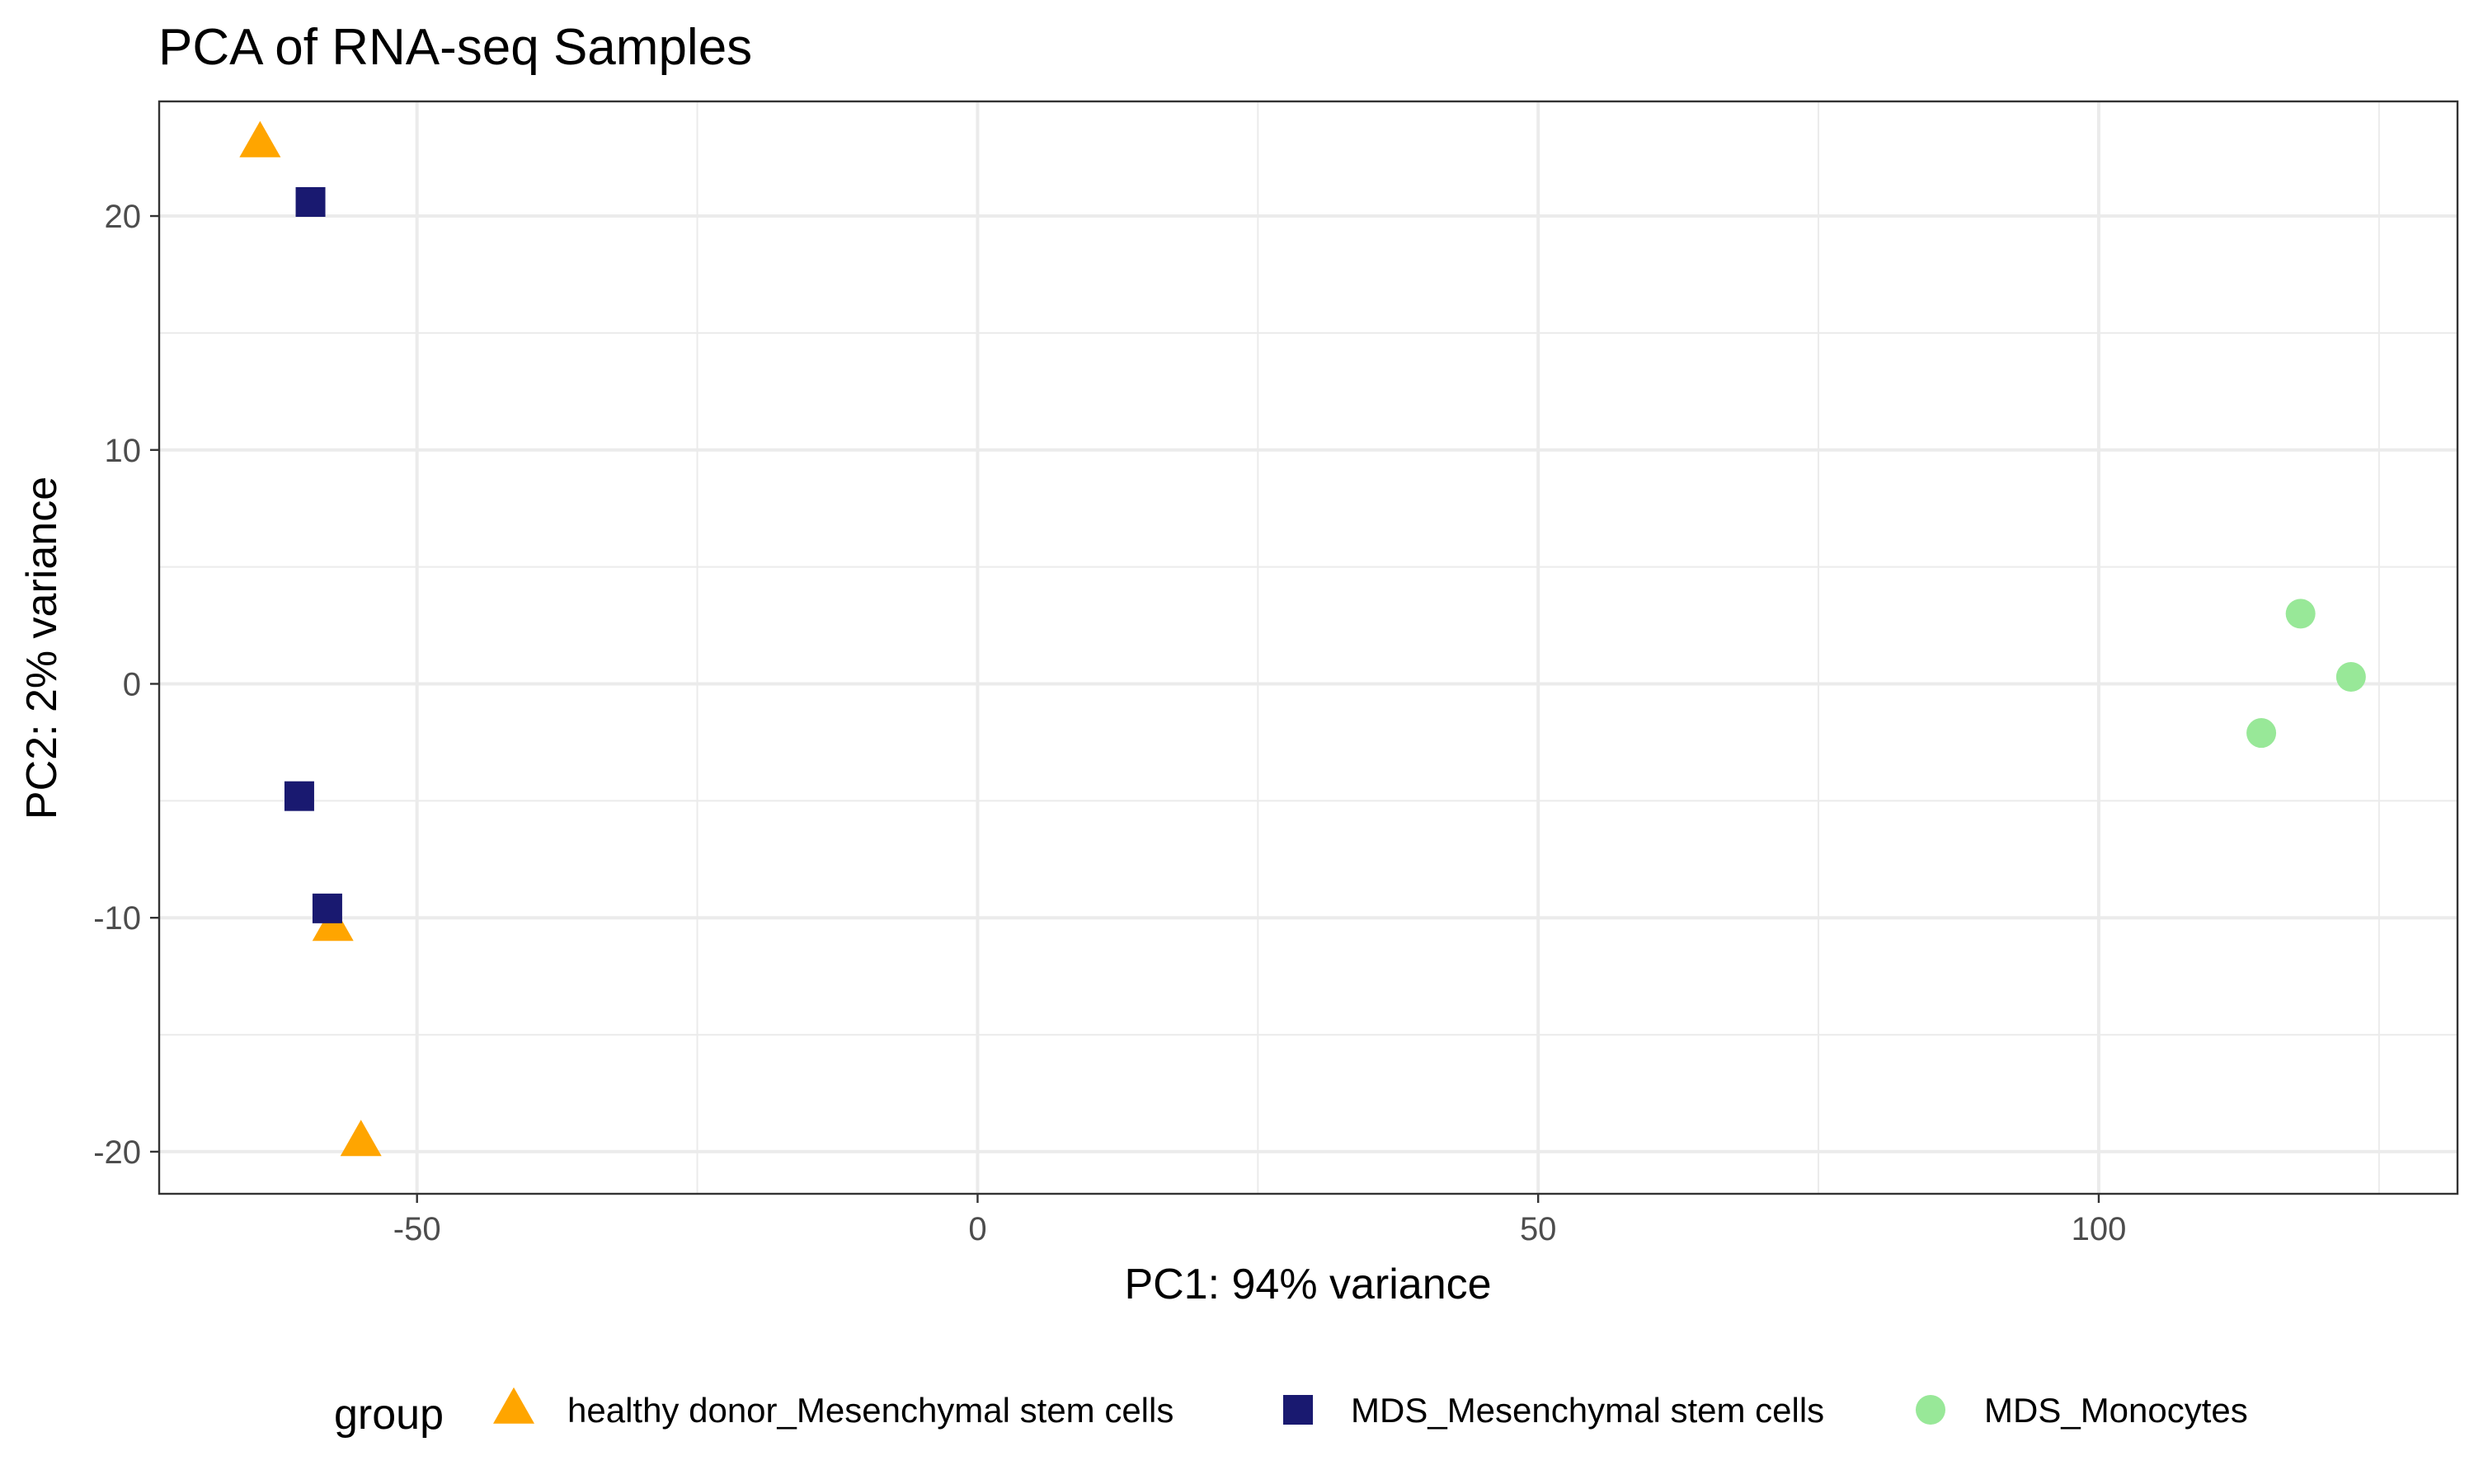 The height and width of the screenshot is (1484, 2474). What do you see at coordinates (417, 1229) in the screenshot?
I see `x-tick-label: -50` at bounding box center [417, 1229].